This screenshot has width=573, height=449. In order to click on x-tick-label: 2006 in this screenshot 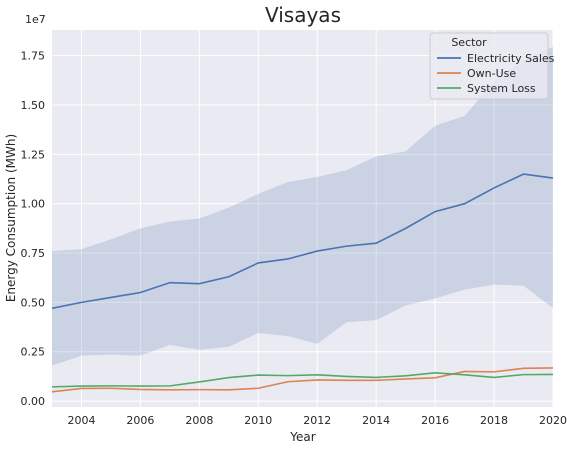, I will do `click(140, 420)`.